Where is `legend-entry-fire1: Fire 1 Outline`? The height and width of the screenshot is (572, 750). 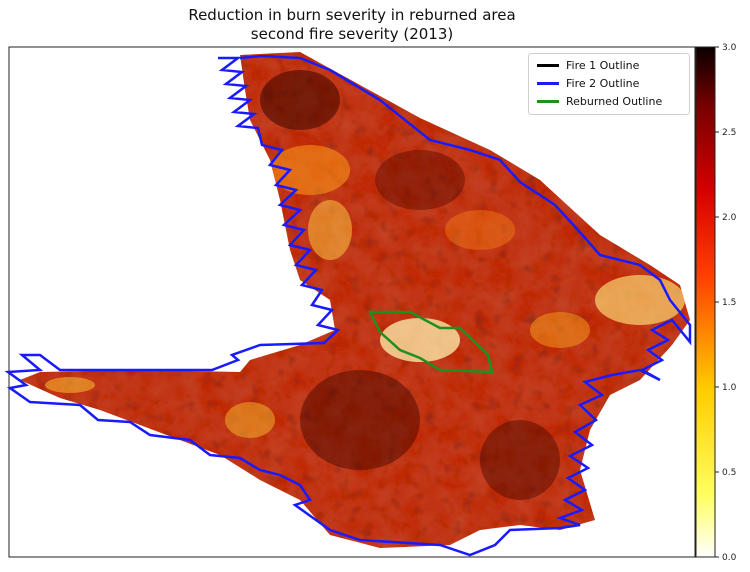 legend-entry-fire1: Fire 1 Outline is located at coordinates (588, 65).